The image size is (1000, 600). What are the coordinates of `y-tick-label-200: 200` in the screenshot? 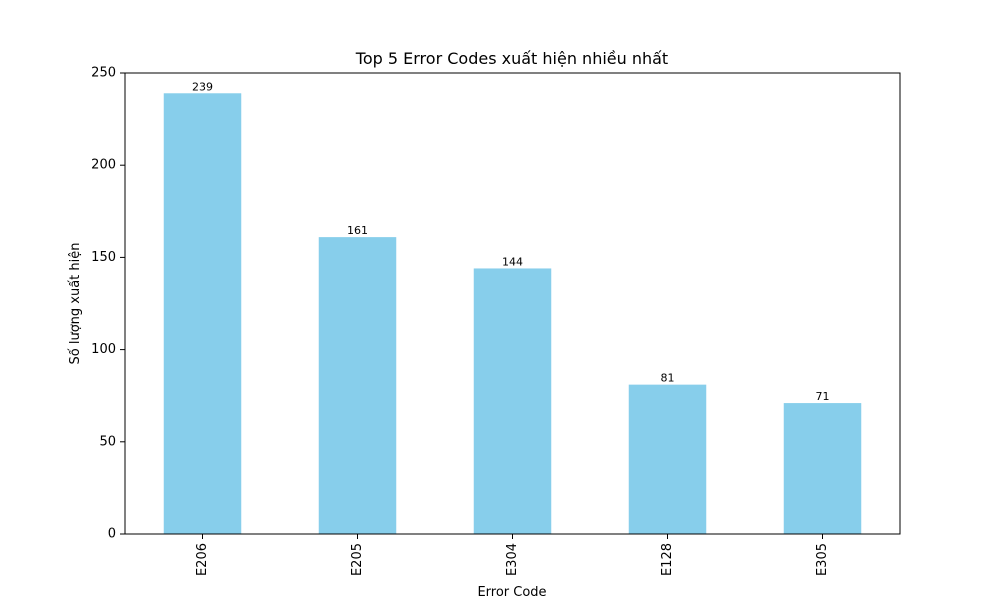 It's located at (103, 165).